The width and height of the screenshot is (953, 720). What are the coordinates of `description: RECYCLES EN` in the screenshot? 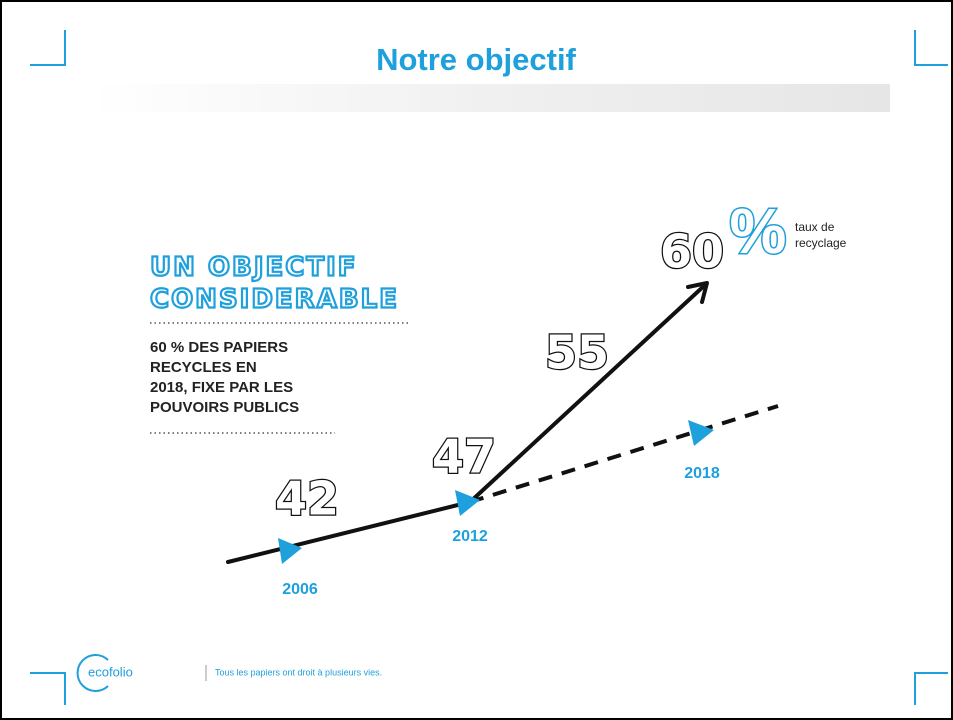 It's located at (203, 367).